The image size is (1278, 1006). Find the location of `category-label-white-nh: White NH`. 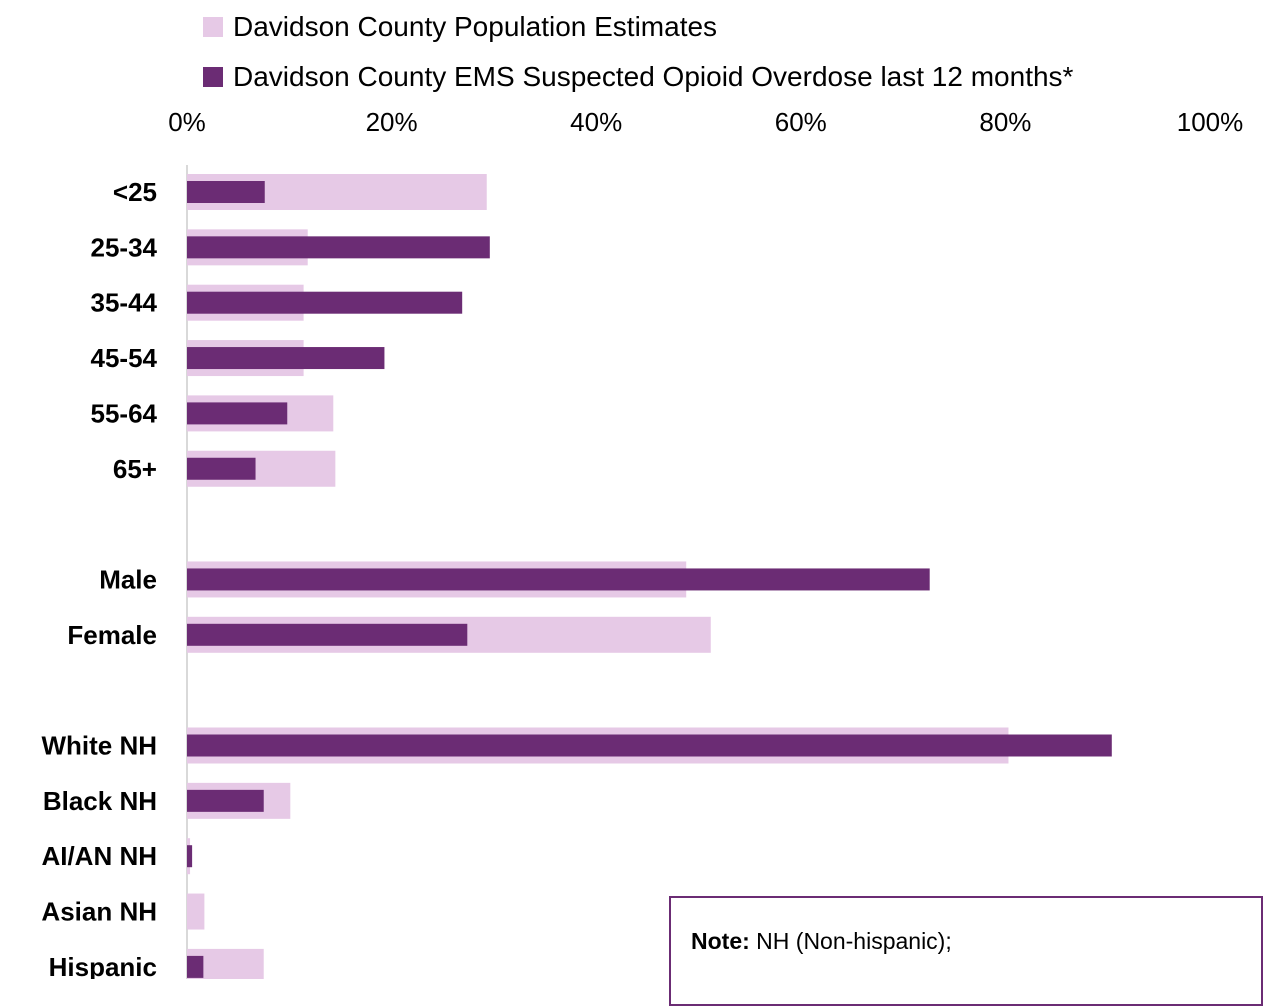

category-label-white-nh: White NH is located at coordinates (99, 746).